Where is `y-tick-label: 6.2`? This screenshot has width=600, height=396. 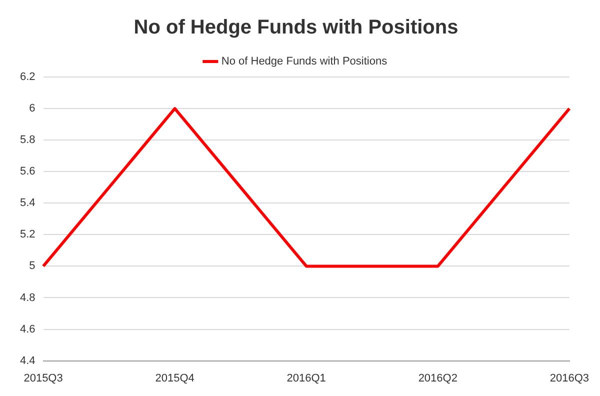
y-tick-label: 6.2 is located at coordinates (28, 77).